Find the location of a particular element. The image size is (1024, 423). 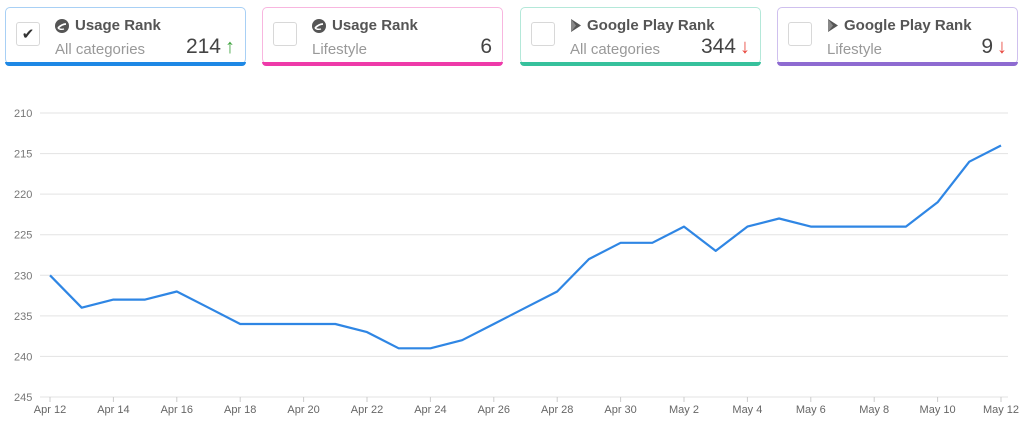

rank-card-1: ✔ Usage Rank All categories 214 ↑ is located at coordinates (125, 36).